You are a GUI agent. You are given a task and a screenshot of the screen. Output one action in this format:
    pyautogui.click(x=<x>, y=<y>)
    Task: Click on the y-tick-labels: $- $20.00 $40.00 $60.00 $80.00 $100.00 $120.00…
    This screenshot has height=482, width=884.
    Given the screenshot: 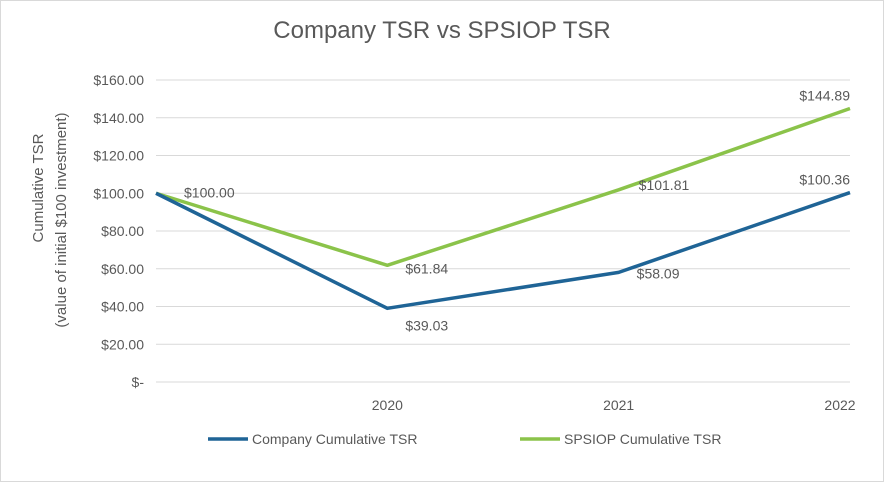 What is the action you would take?
    pyautogui.click(x=118, y=231)
    